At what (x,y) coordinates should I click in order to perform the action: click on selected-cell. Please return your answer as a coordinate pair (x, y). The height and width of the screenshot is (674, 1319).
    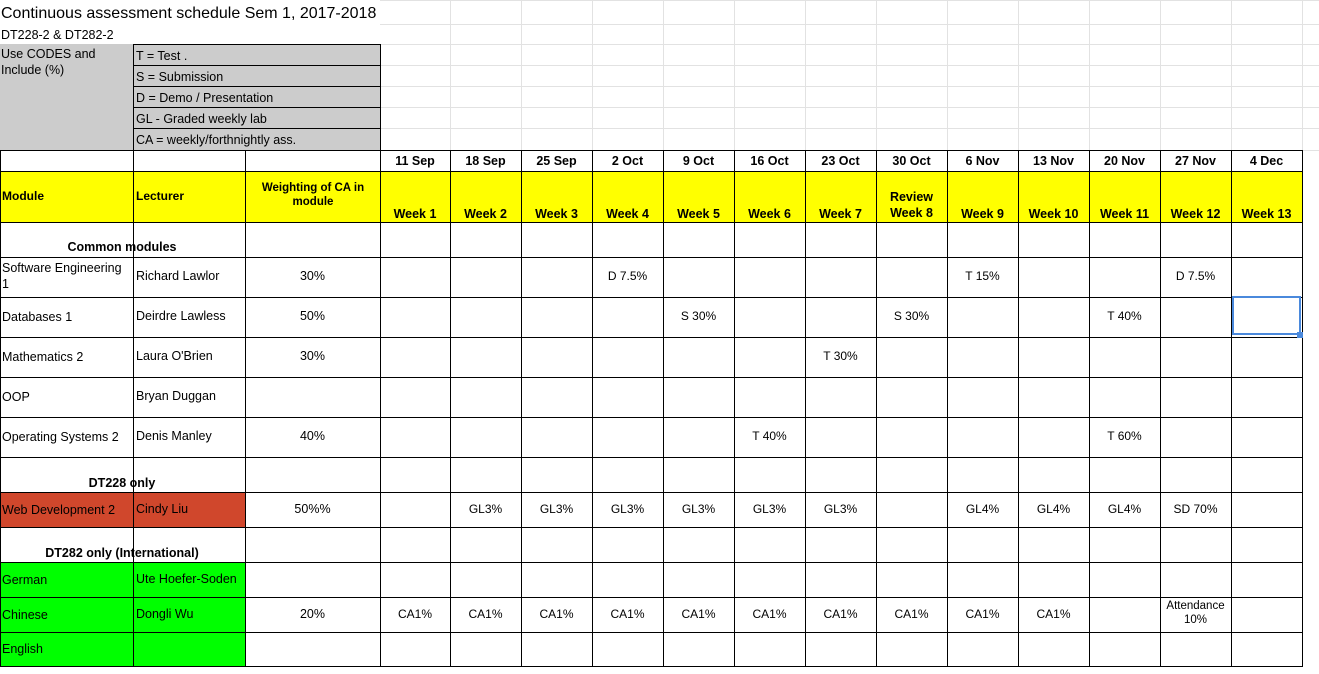
    Looking at the image, I should click on (1266, 315).